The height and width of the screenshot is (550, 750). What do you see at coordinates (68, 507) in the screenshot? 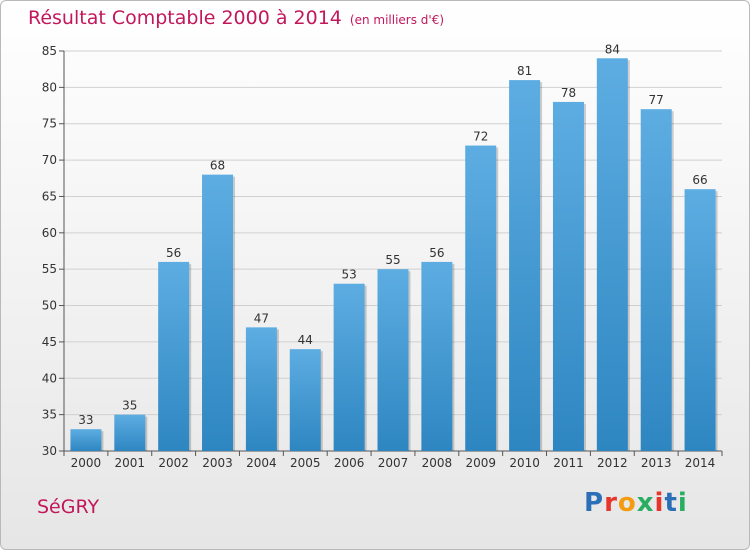
I see `town-name: SéGRY` at bounding box center [68, 507].